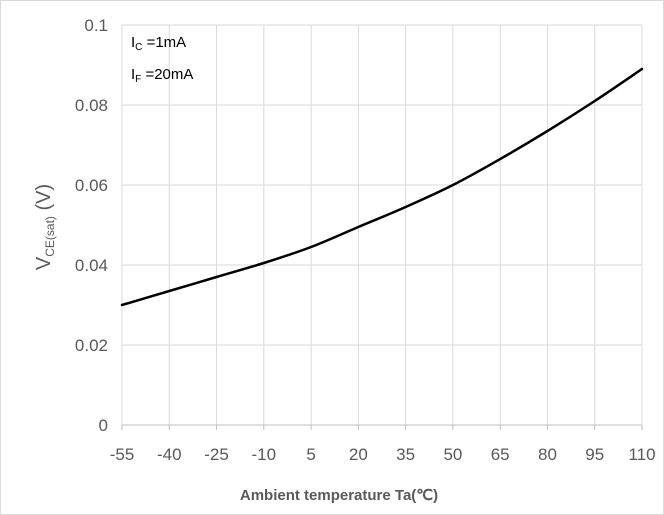 Image resolution: width=664 pixels, height=515 pixels. What do you see at coordinates (122, 454) in the screenshot?
I see `x-tick-label: -55` at bounding box center [122, 454].